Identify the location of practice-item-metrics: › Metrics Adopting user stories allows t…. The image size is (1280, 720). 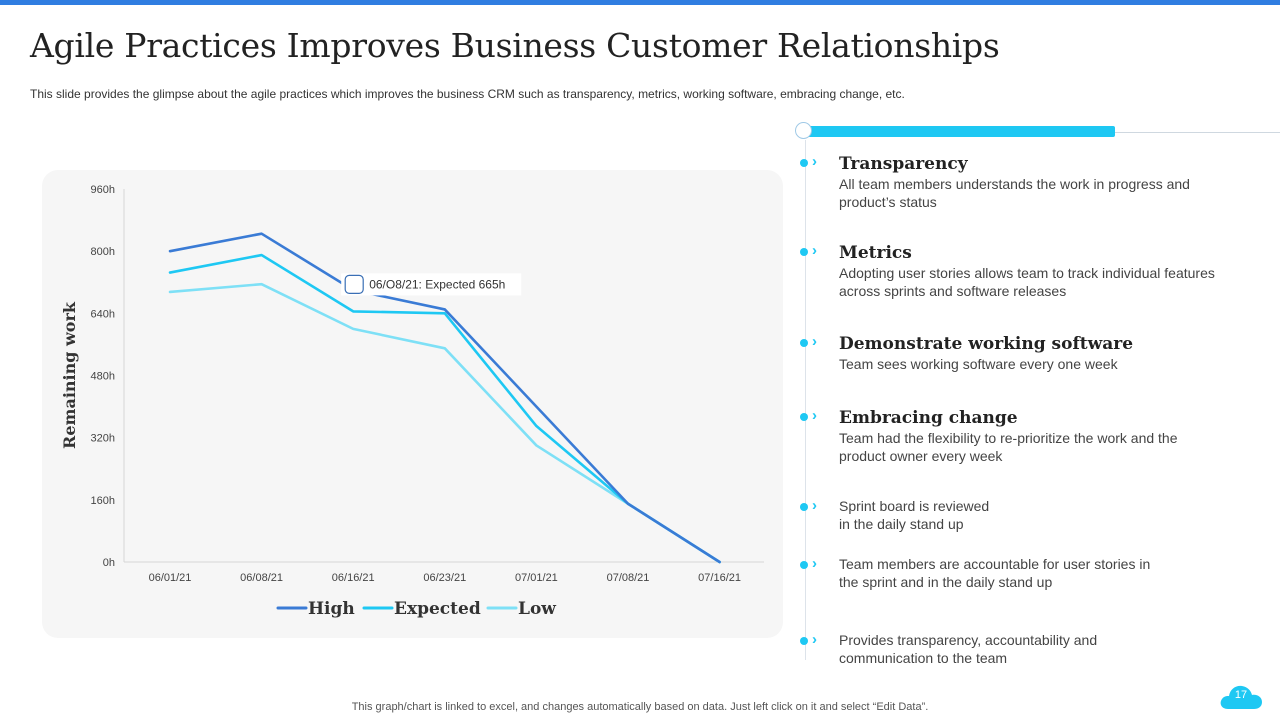
(1010, 271).